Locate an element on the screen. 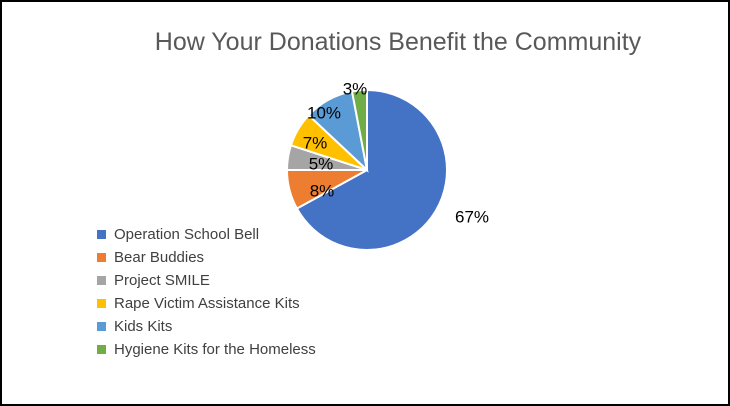 This screenshot has height=406, width=730. data-label-3: 7% is located at coordinates (315, 142).